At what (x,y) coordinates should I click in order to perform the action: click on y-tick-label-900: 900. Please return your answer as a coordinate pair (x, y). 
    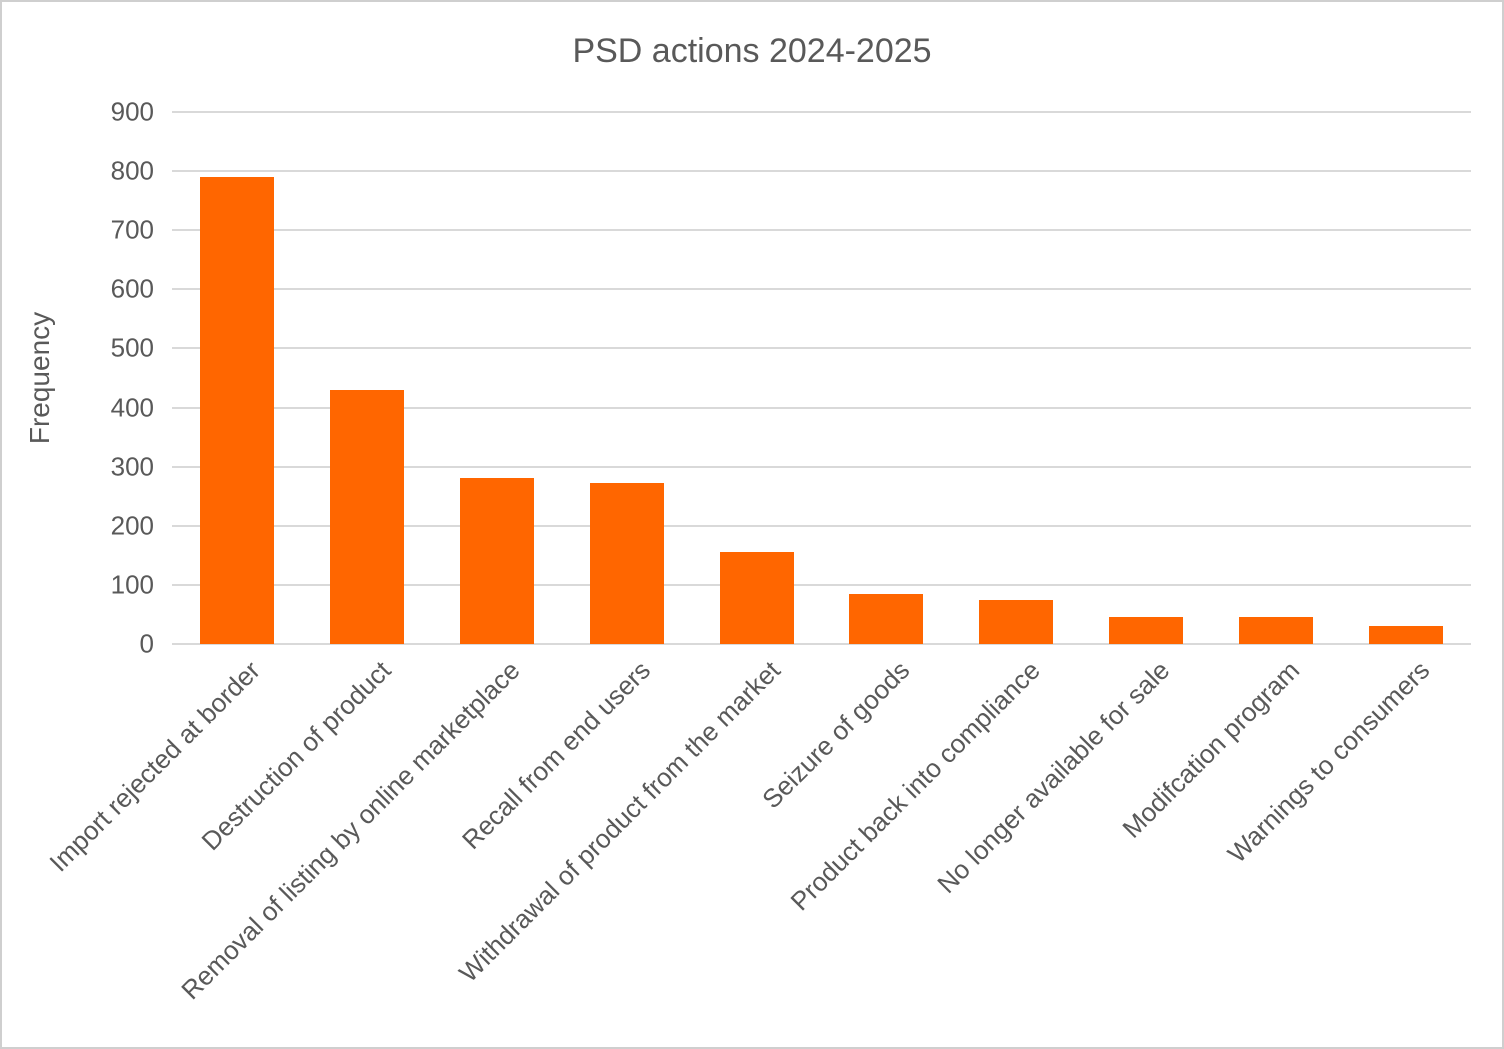
    Looking at the image, I should click on (132, 111).